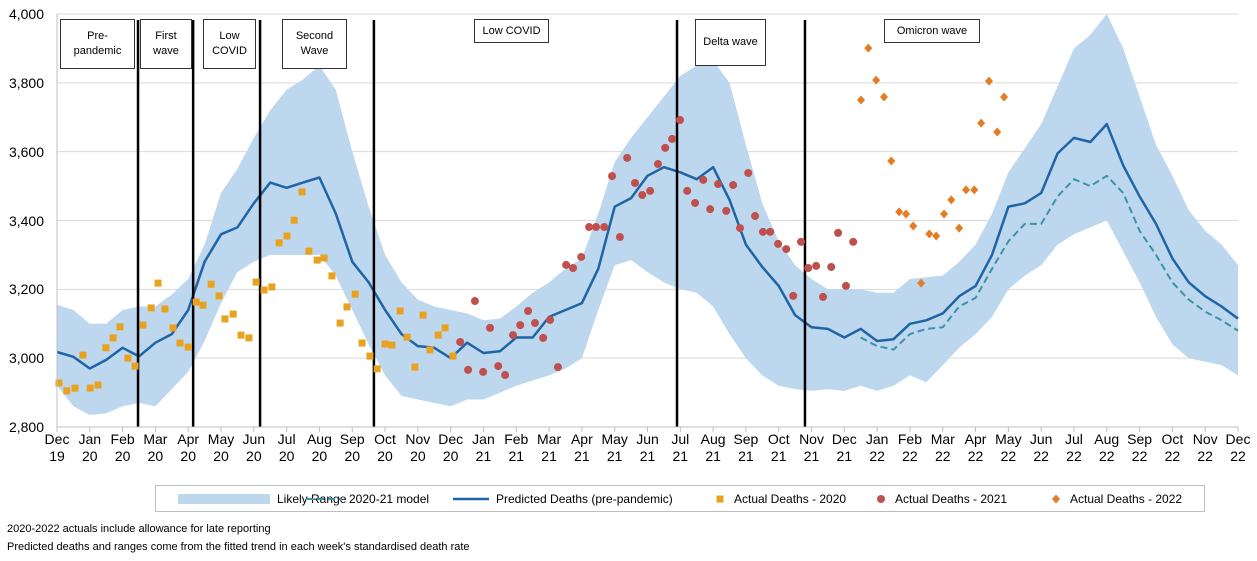 This screenshot has height=561, width=1257. Describe the element at coordinates (451, 447) in the screenshot. I see `x-tick-label: Dec 20` at that location.